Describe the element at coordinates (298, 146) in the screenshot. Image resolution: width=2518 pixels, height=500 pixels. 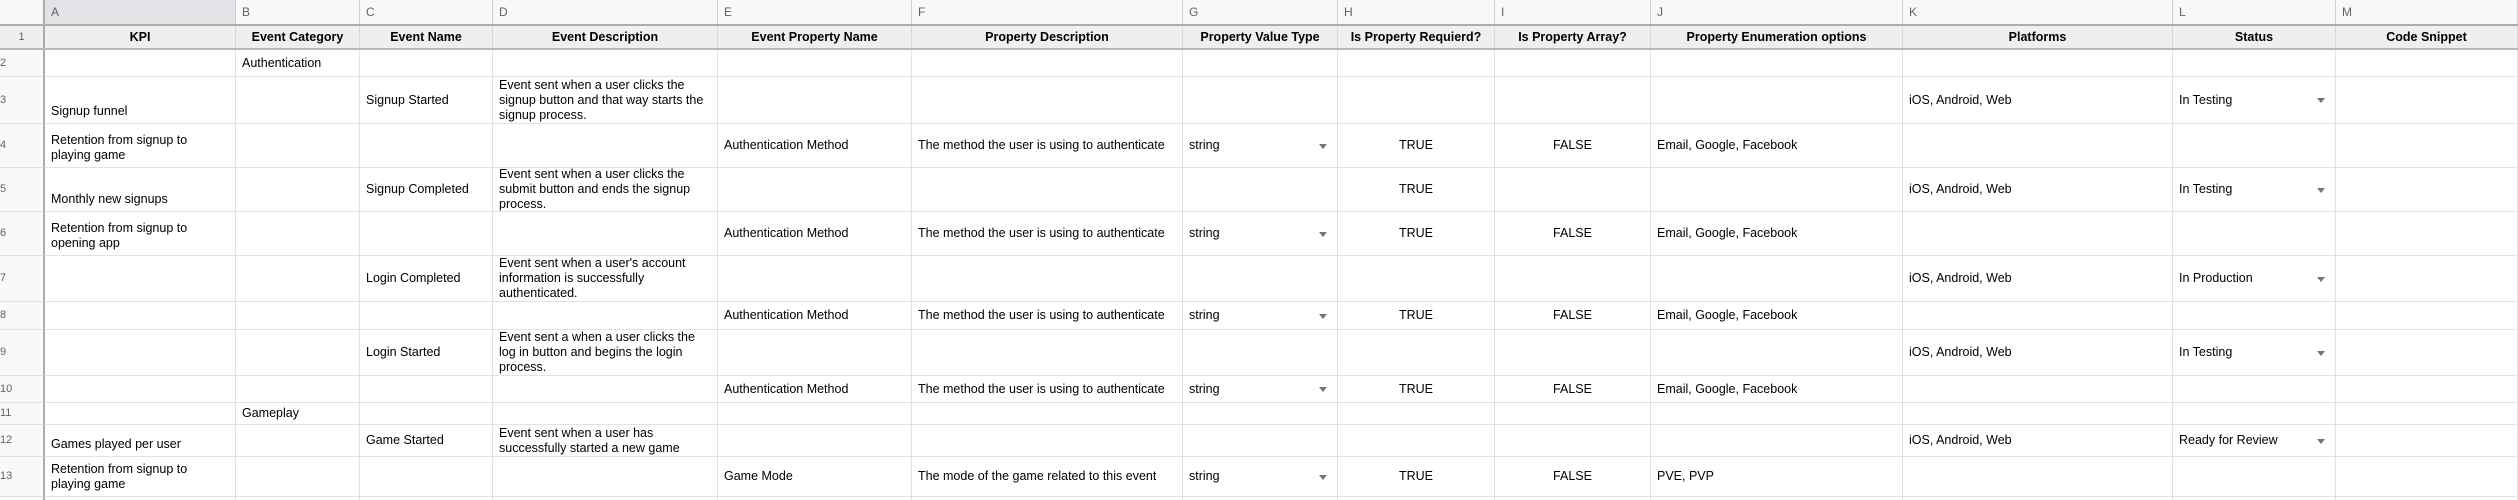
I see `cell-B4` at that location.